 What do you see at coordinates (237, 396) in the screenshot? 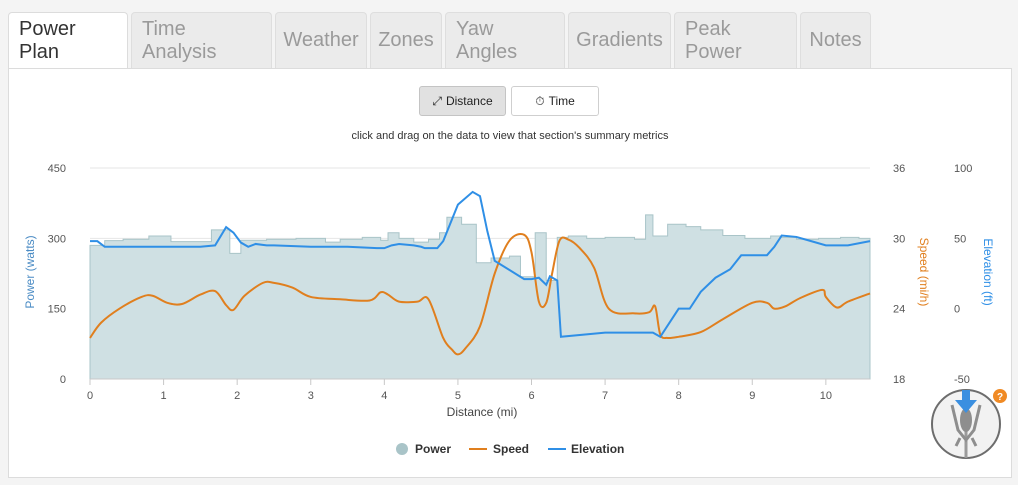
I see `x-tick-label: 2` at bounding box center [237, 396].